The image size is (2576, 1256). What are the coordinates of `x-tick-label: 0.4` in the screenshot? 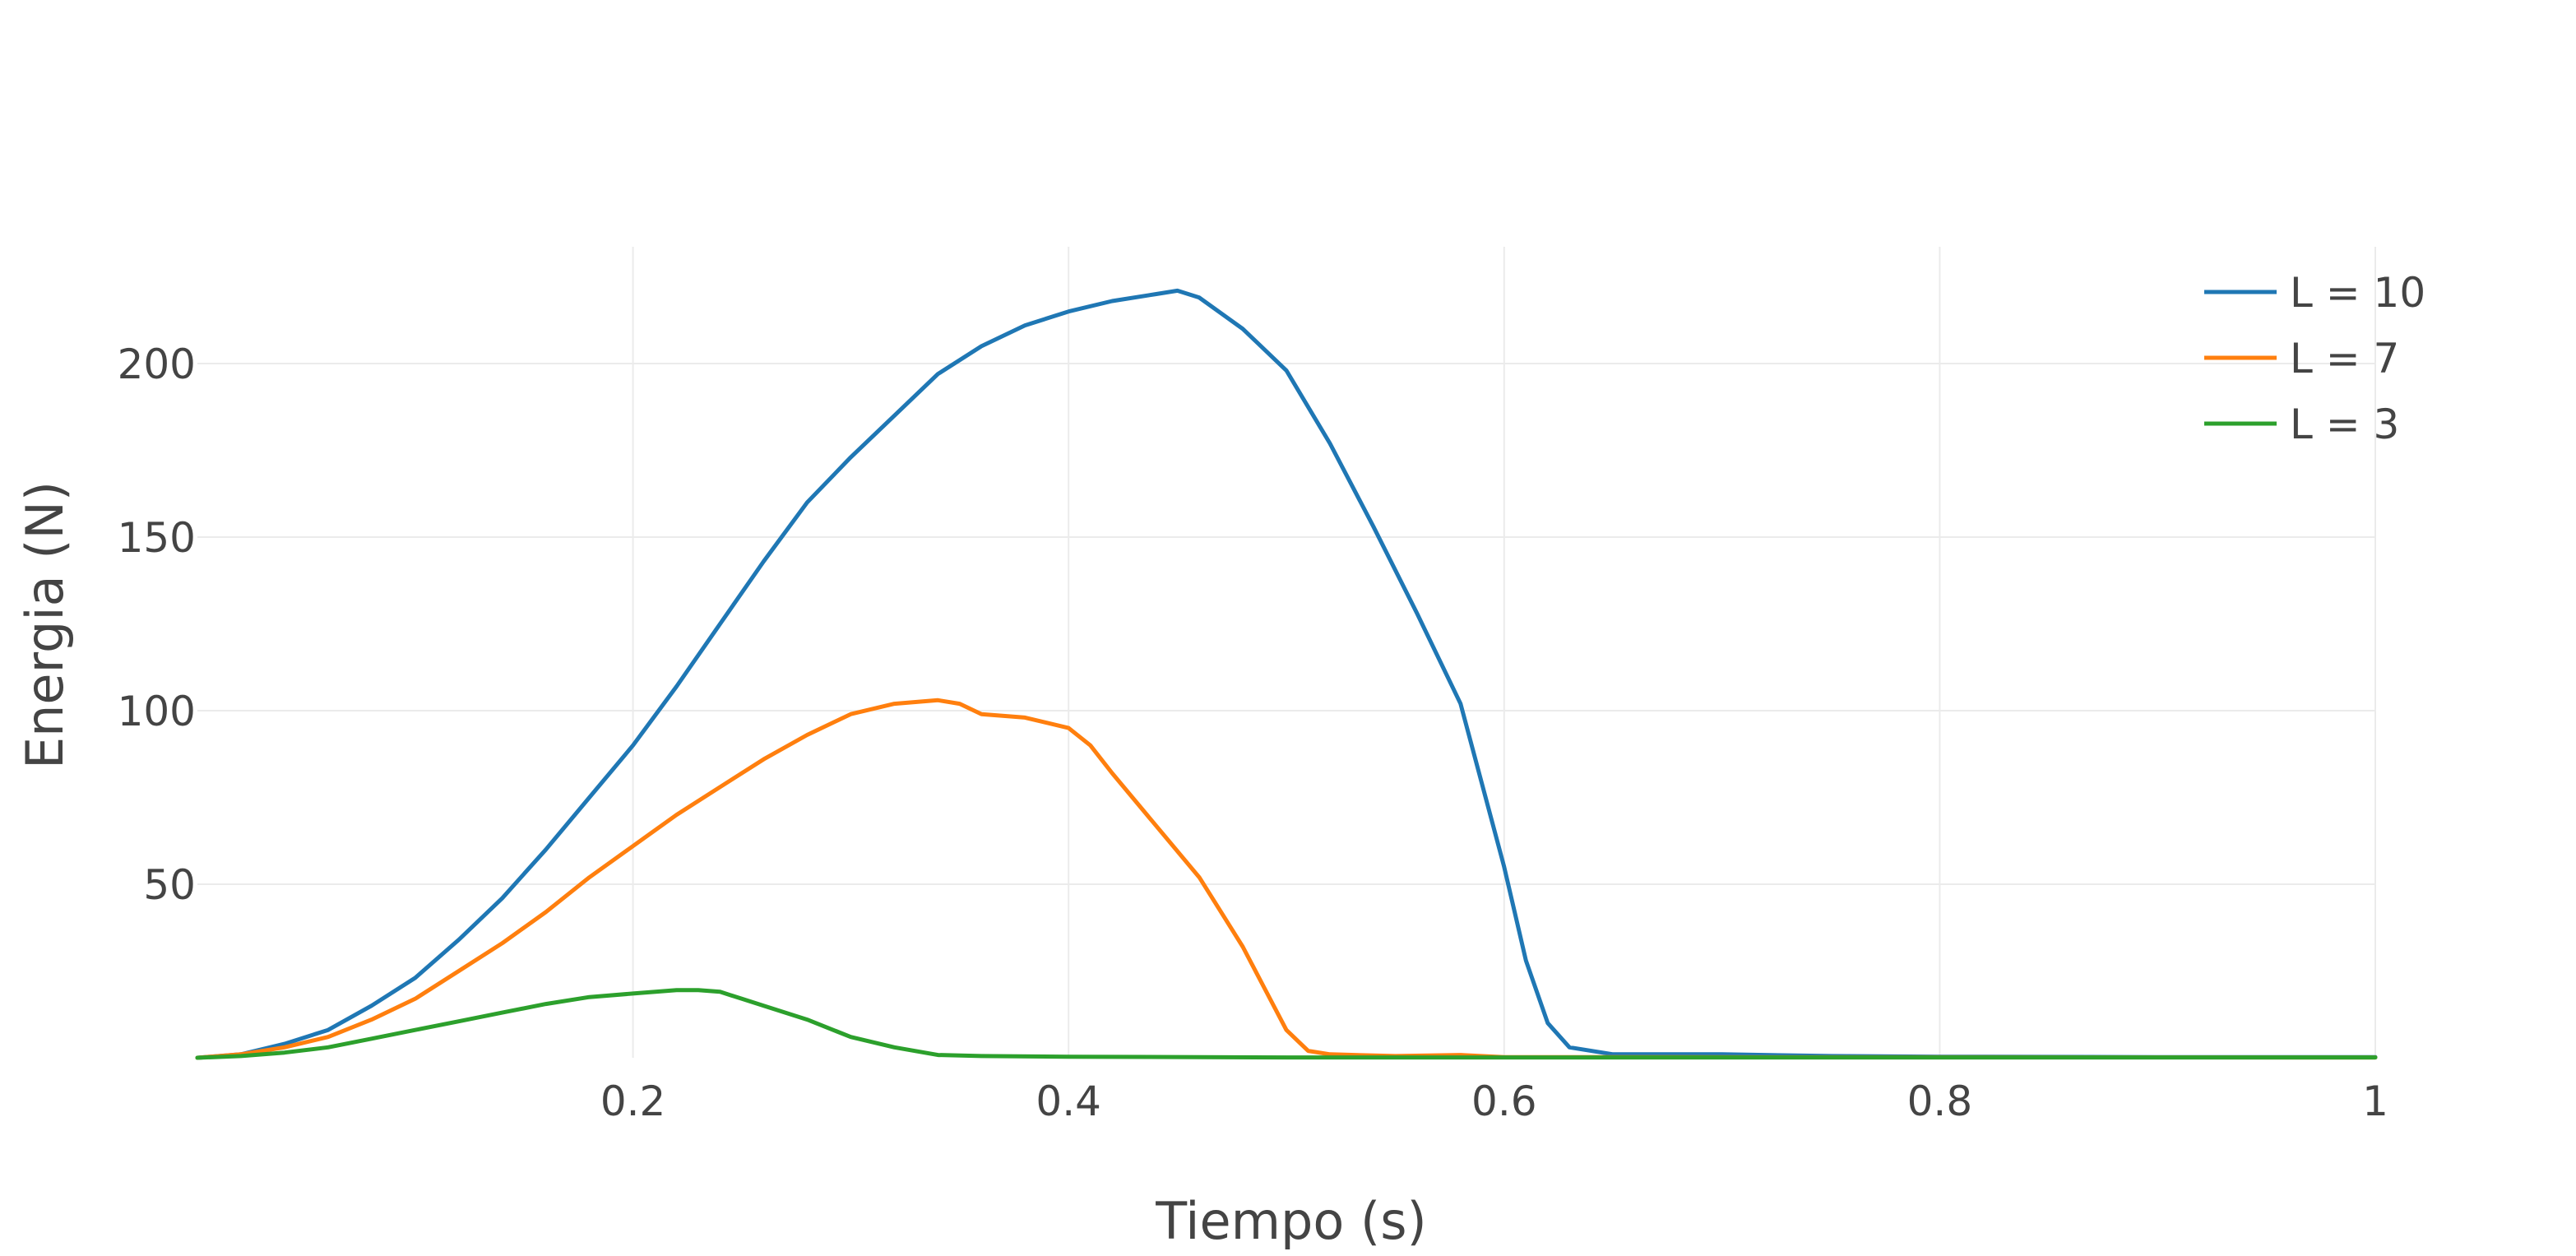 It's located at (1068, 1101).